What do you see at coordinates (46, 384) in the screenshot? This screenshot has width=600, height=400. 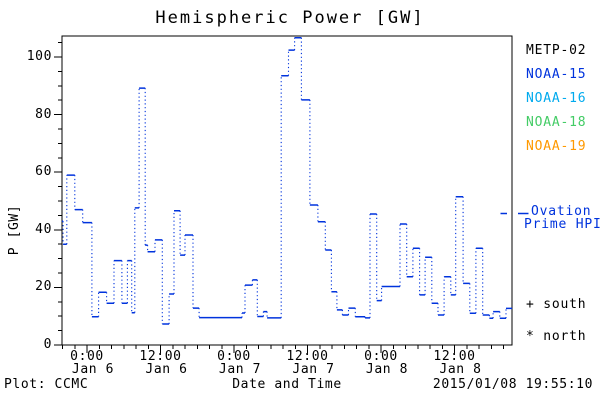 I see `plot-source-label: Plot: CCMC` at bounding box center [46, 384].